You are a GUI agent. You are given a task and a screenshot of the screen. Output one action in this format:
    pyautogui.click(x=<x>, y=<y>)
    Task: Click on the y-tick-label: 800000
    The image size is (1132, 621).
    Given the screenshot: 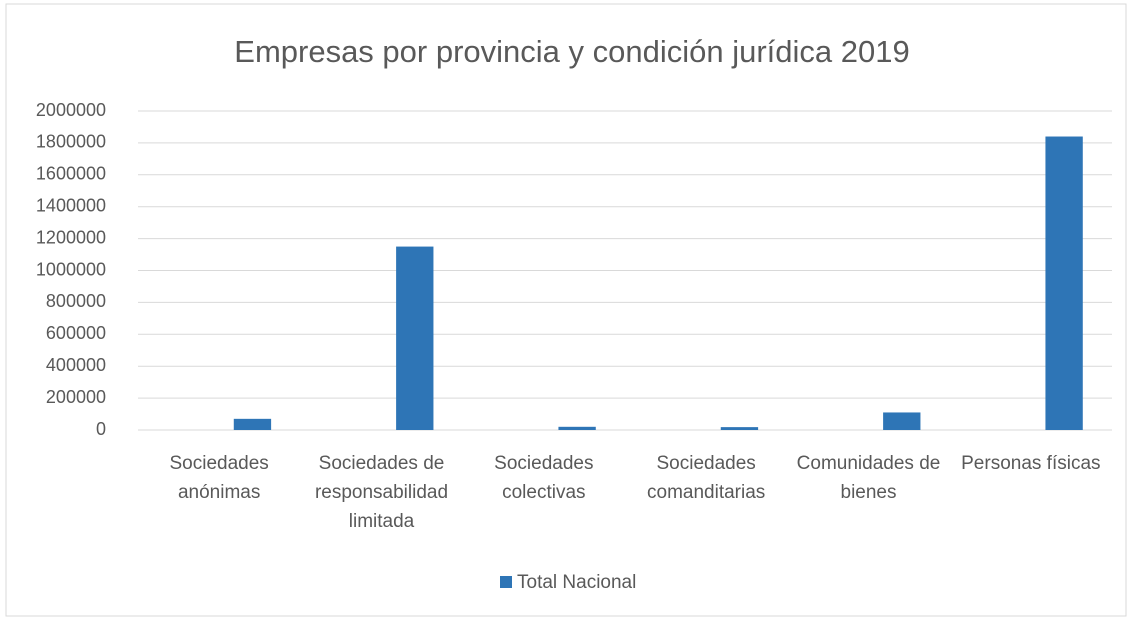 What is the action you would take?
    pyautogui.click(x=76, y=301)
    